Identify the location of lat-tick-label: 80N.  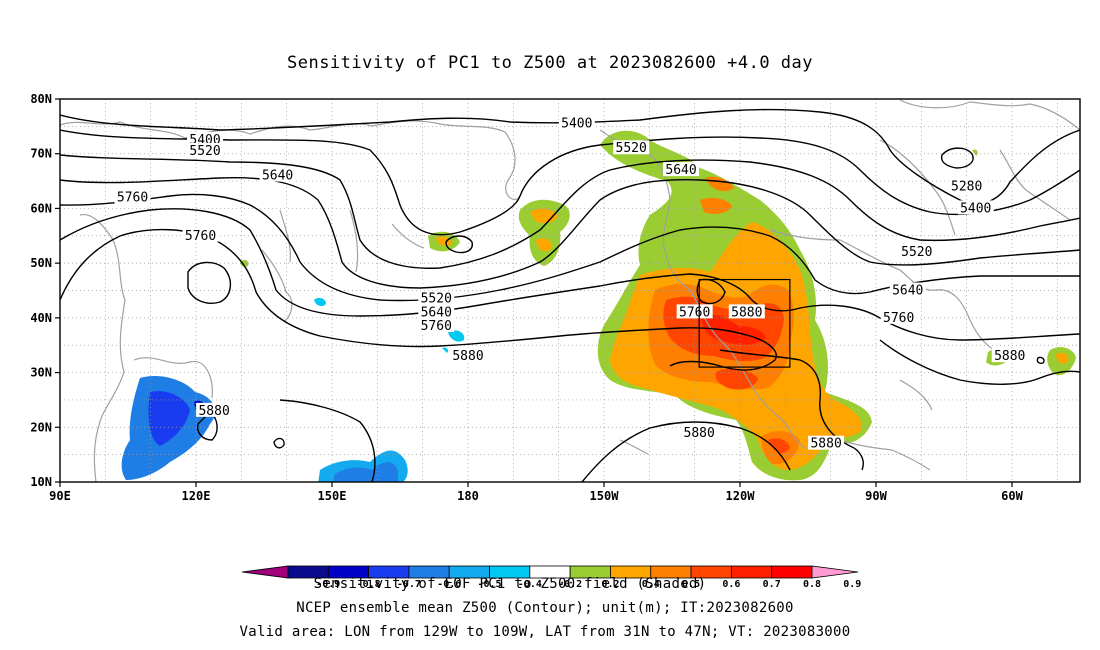
(41, 99).